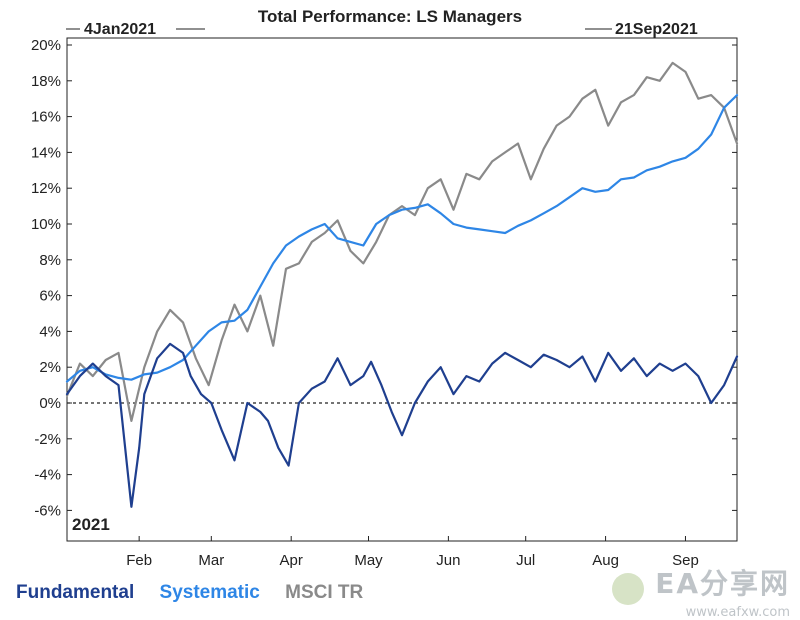  What do you see at coordinates (722, 583) in the screenshot?
I see `watermark-title: EA分享网` at bounding box center [722, 583].